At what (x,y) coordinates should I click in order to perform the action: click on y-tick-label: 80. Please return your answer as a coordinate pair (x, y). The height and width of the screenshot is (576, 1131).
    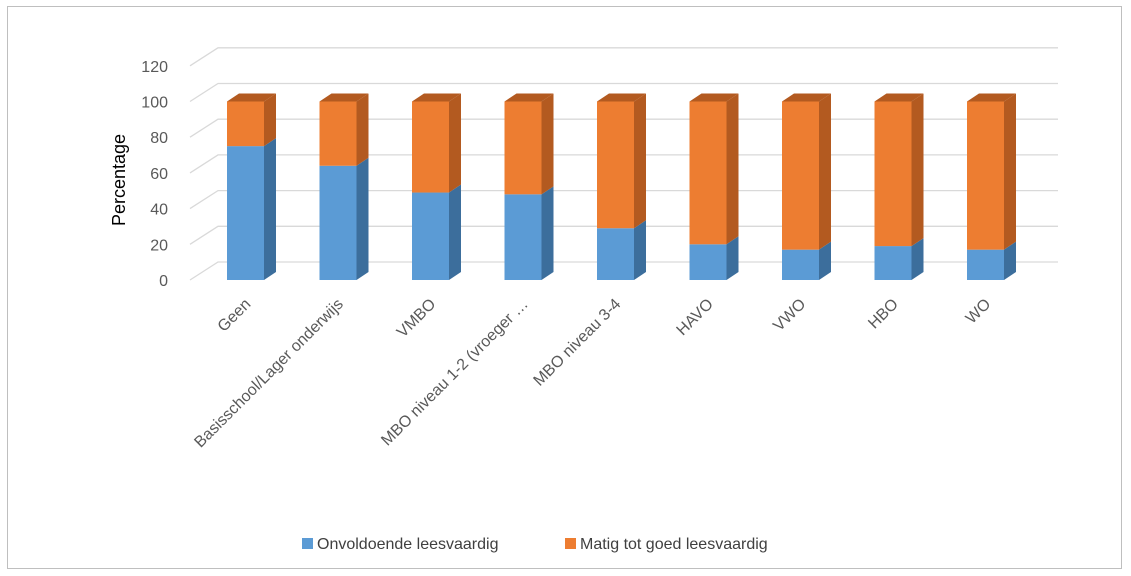
    Looking at the image, I should click on (159, 138).